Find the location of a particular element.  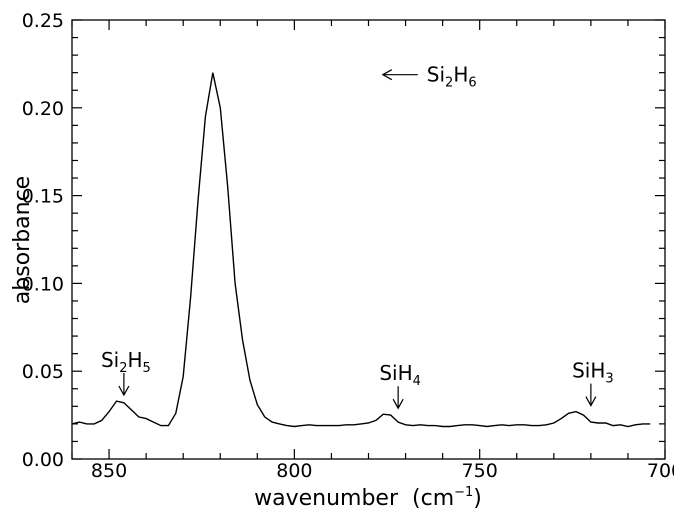

y-tick-label: 0.25 is located at coordinates (43, 21).